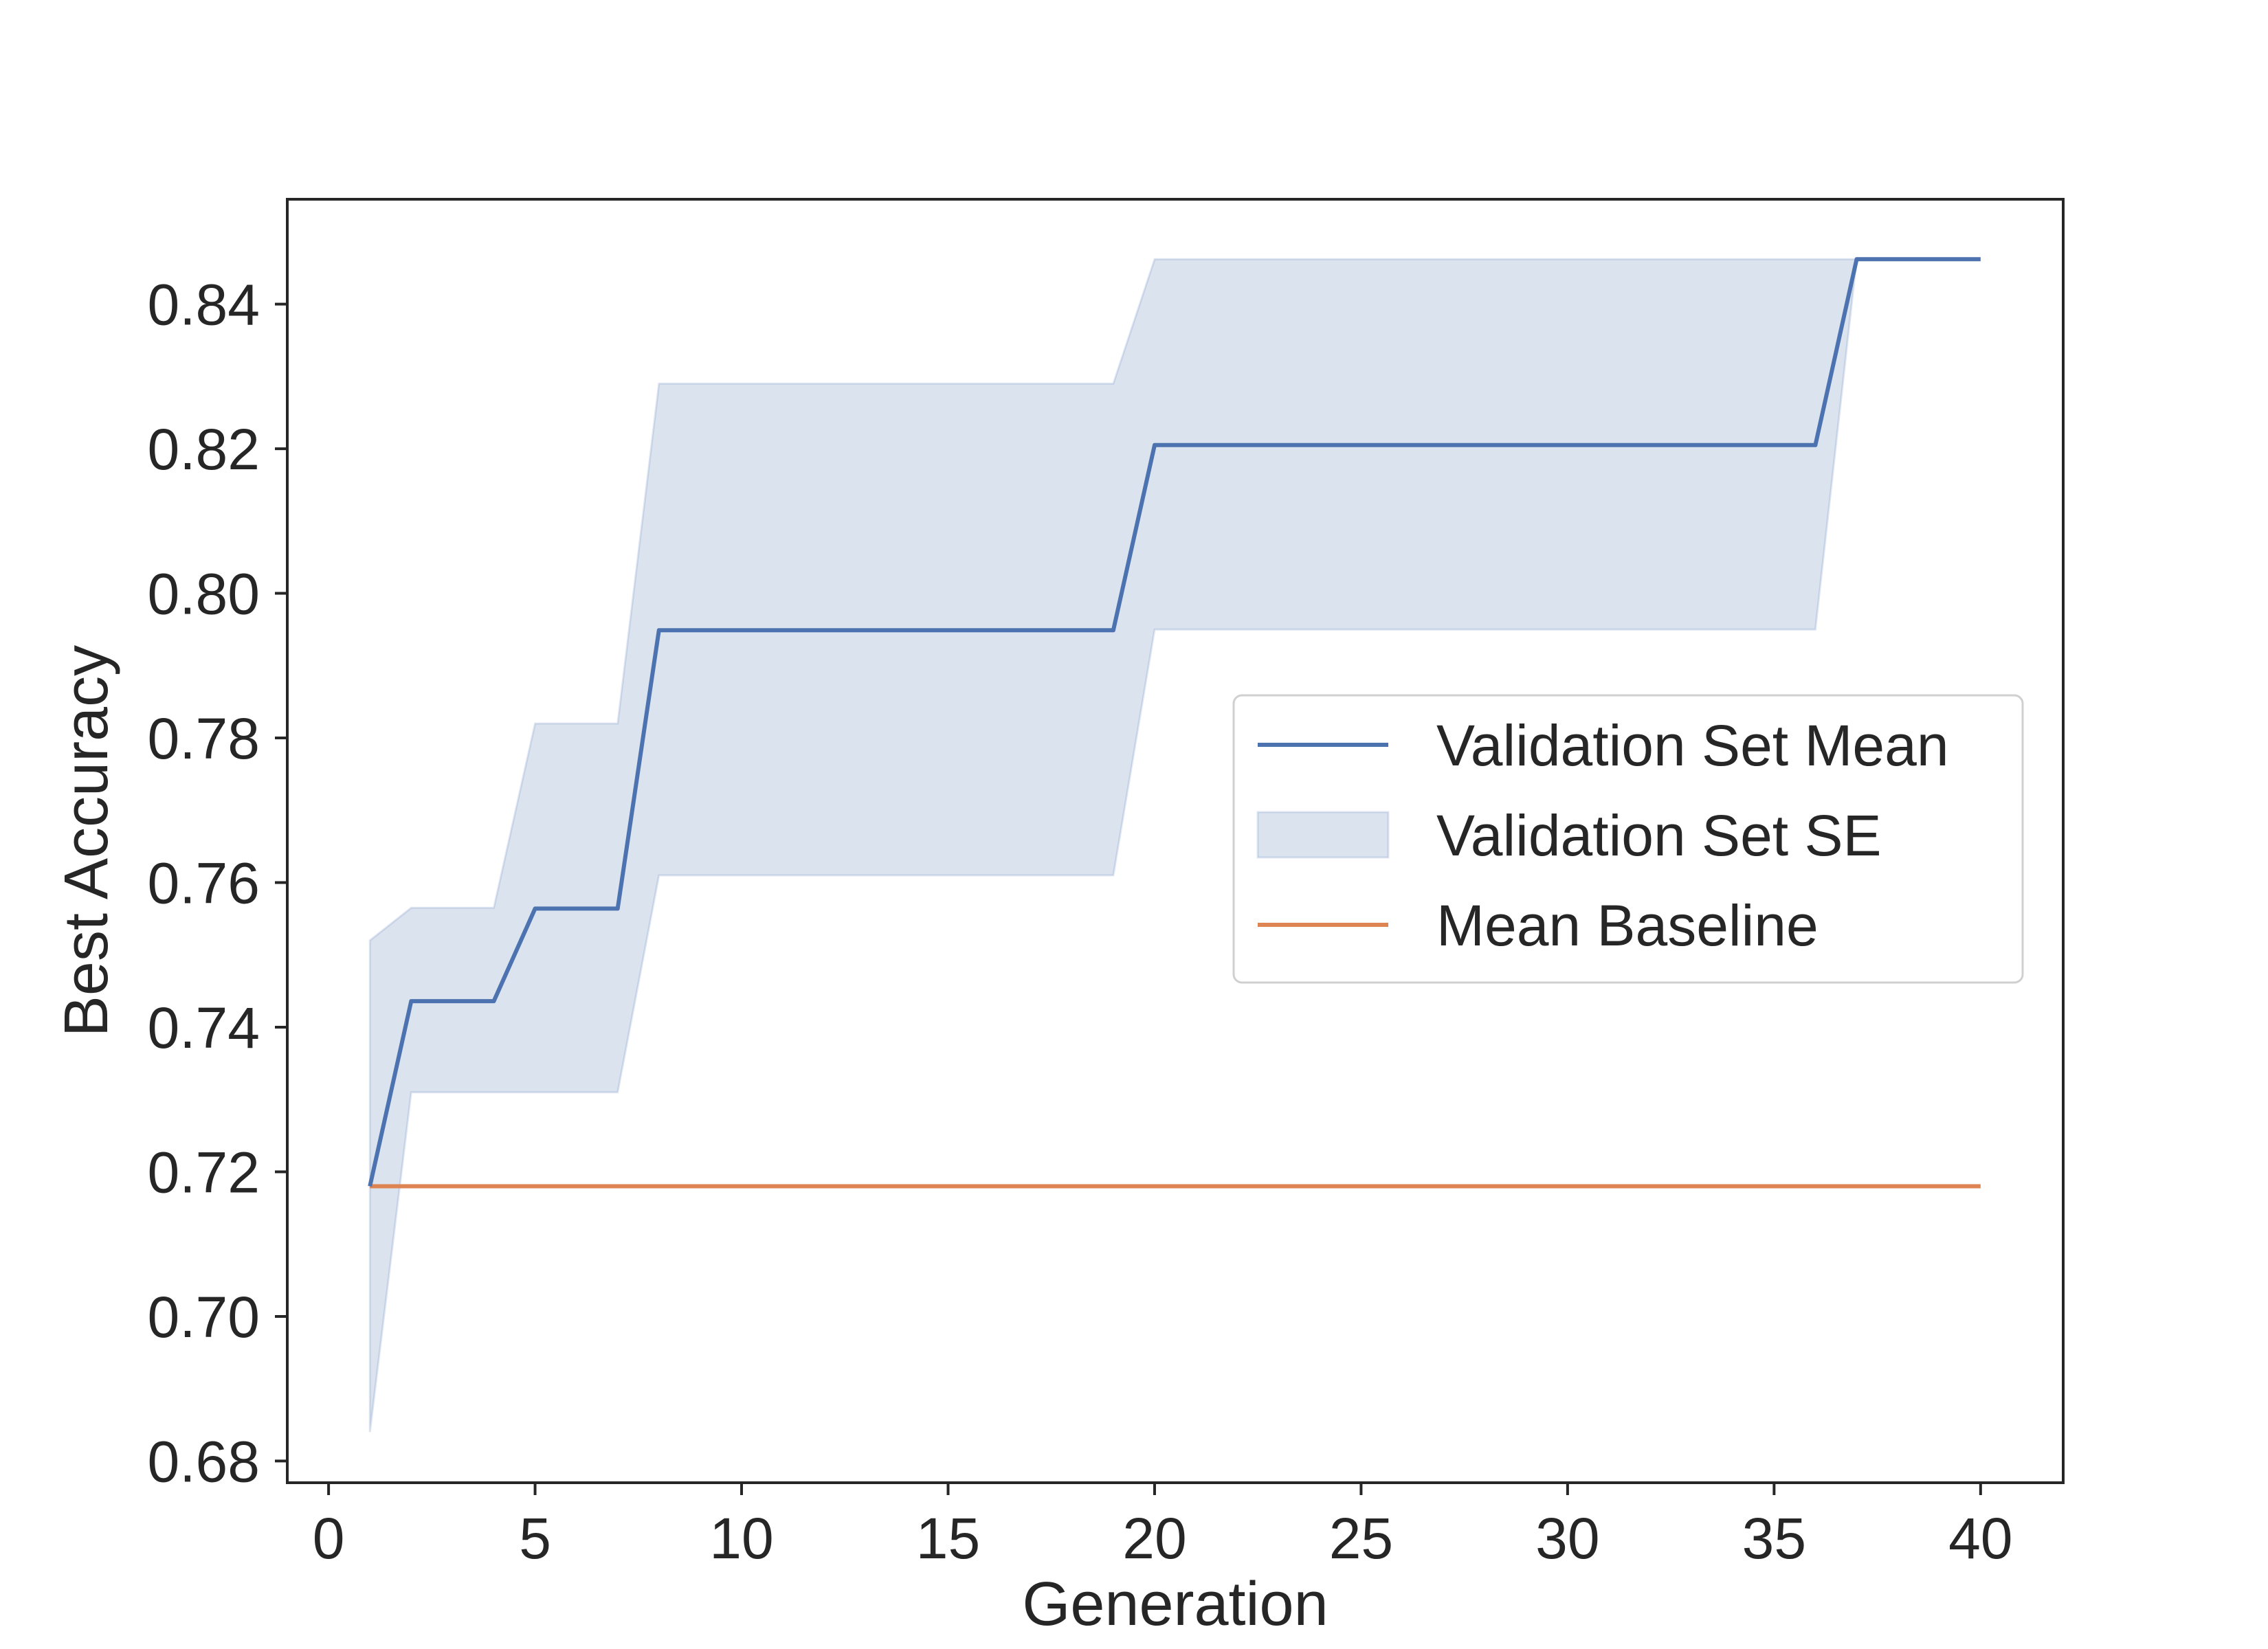 The image size is (2268, 1649). What do you see at coordinates (1627, 926) in the screenshot?
I see `legend-label: Mean Baseline` at bounding box center [1627, 926].